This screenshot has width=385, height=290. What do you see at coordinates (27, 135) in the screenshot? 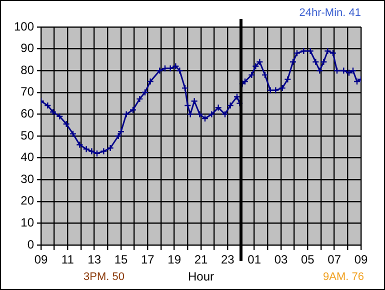
I see `y-tick-label: 50` at bounding box center [27, 135].